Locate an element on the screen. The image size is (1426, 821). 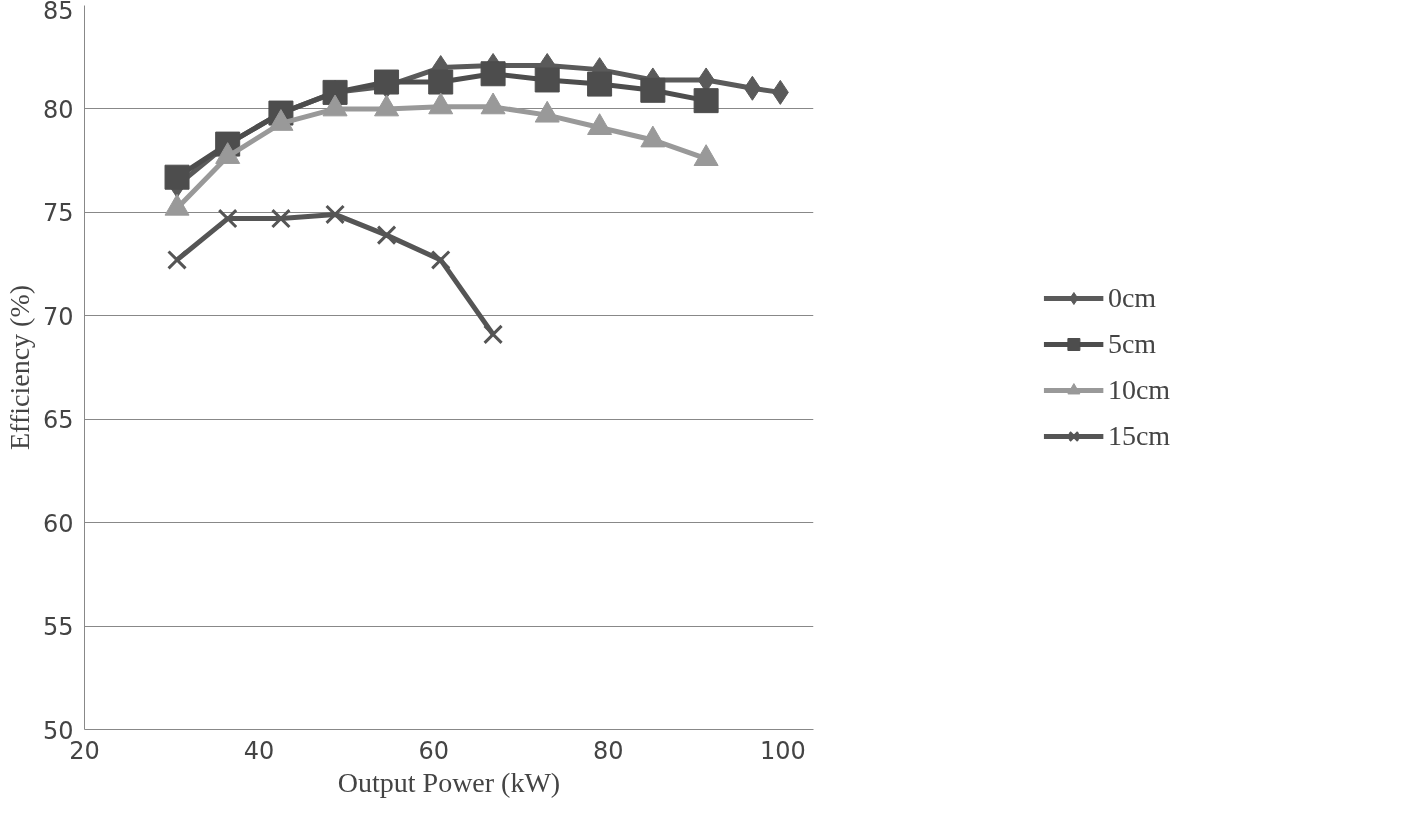
legend-label: 15cm is located at coordinates (1139, 436).